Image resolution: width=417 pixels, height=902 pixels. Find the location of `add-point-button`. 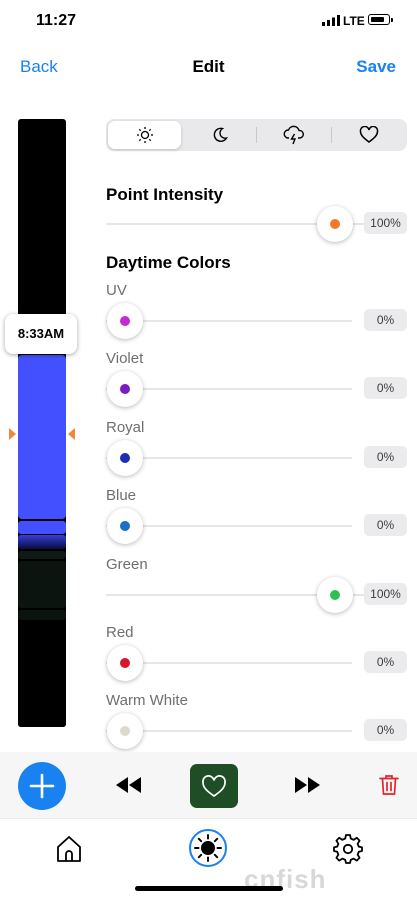

add-point-button is located at coordinates (42, 786).